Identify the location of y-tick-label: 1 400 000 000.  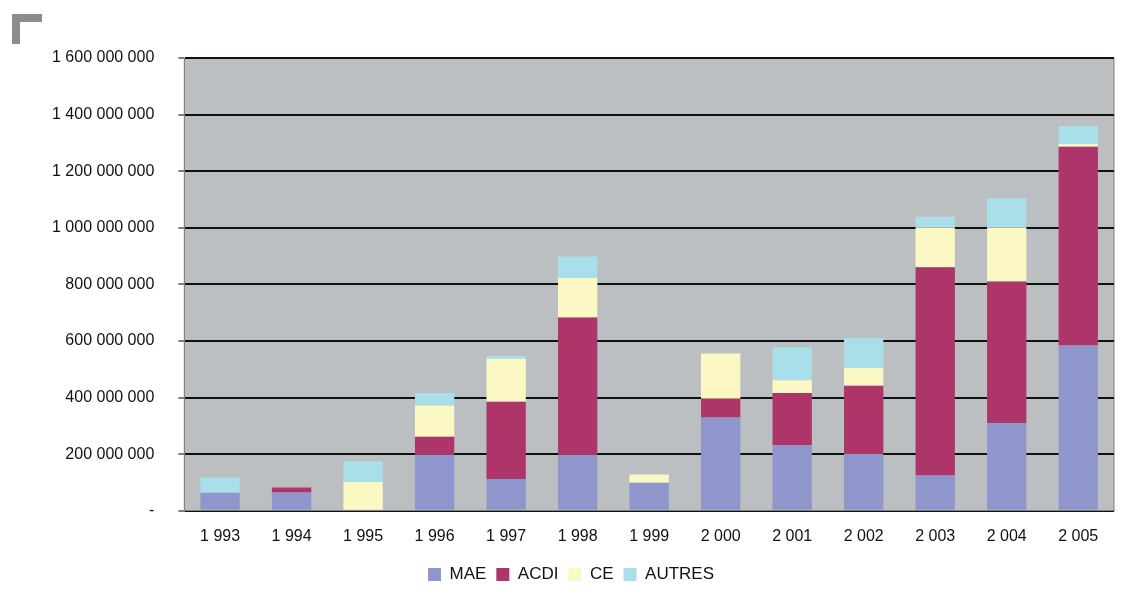
(103, 114).